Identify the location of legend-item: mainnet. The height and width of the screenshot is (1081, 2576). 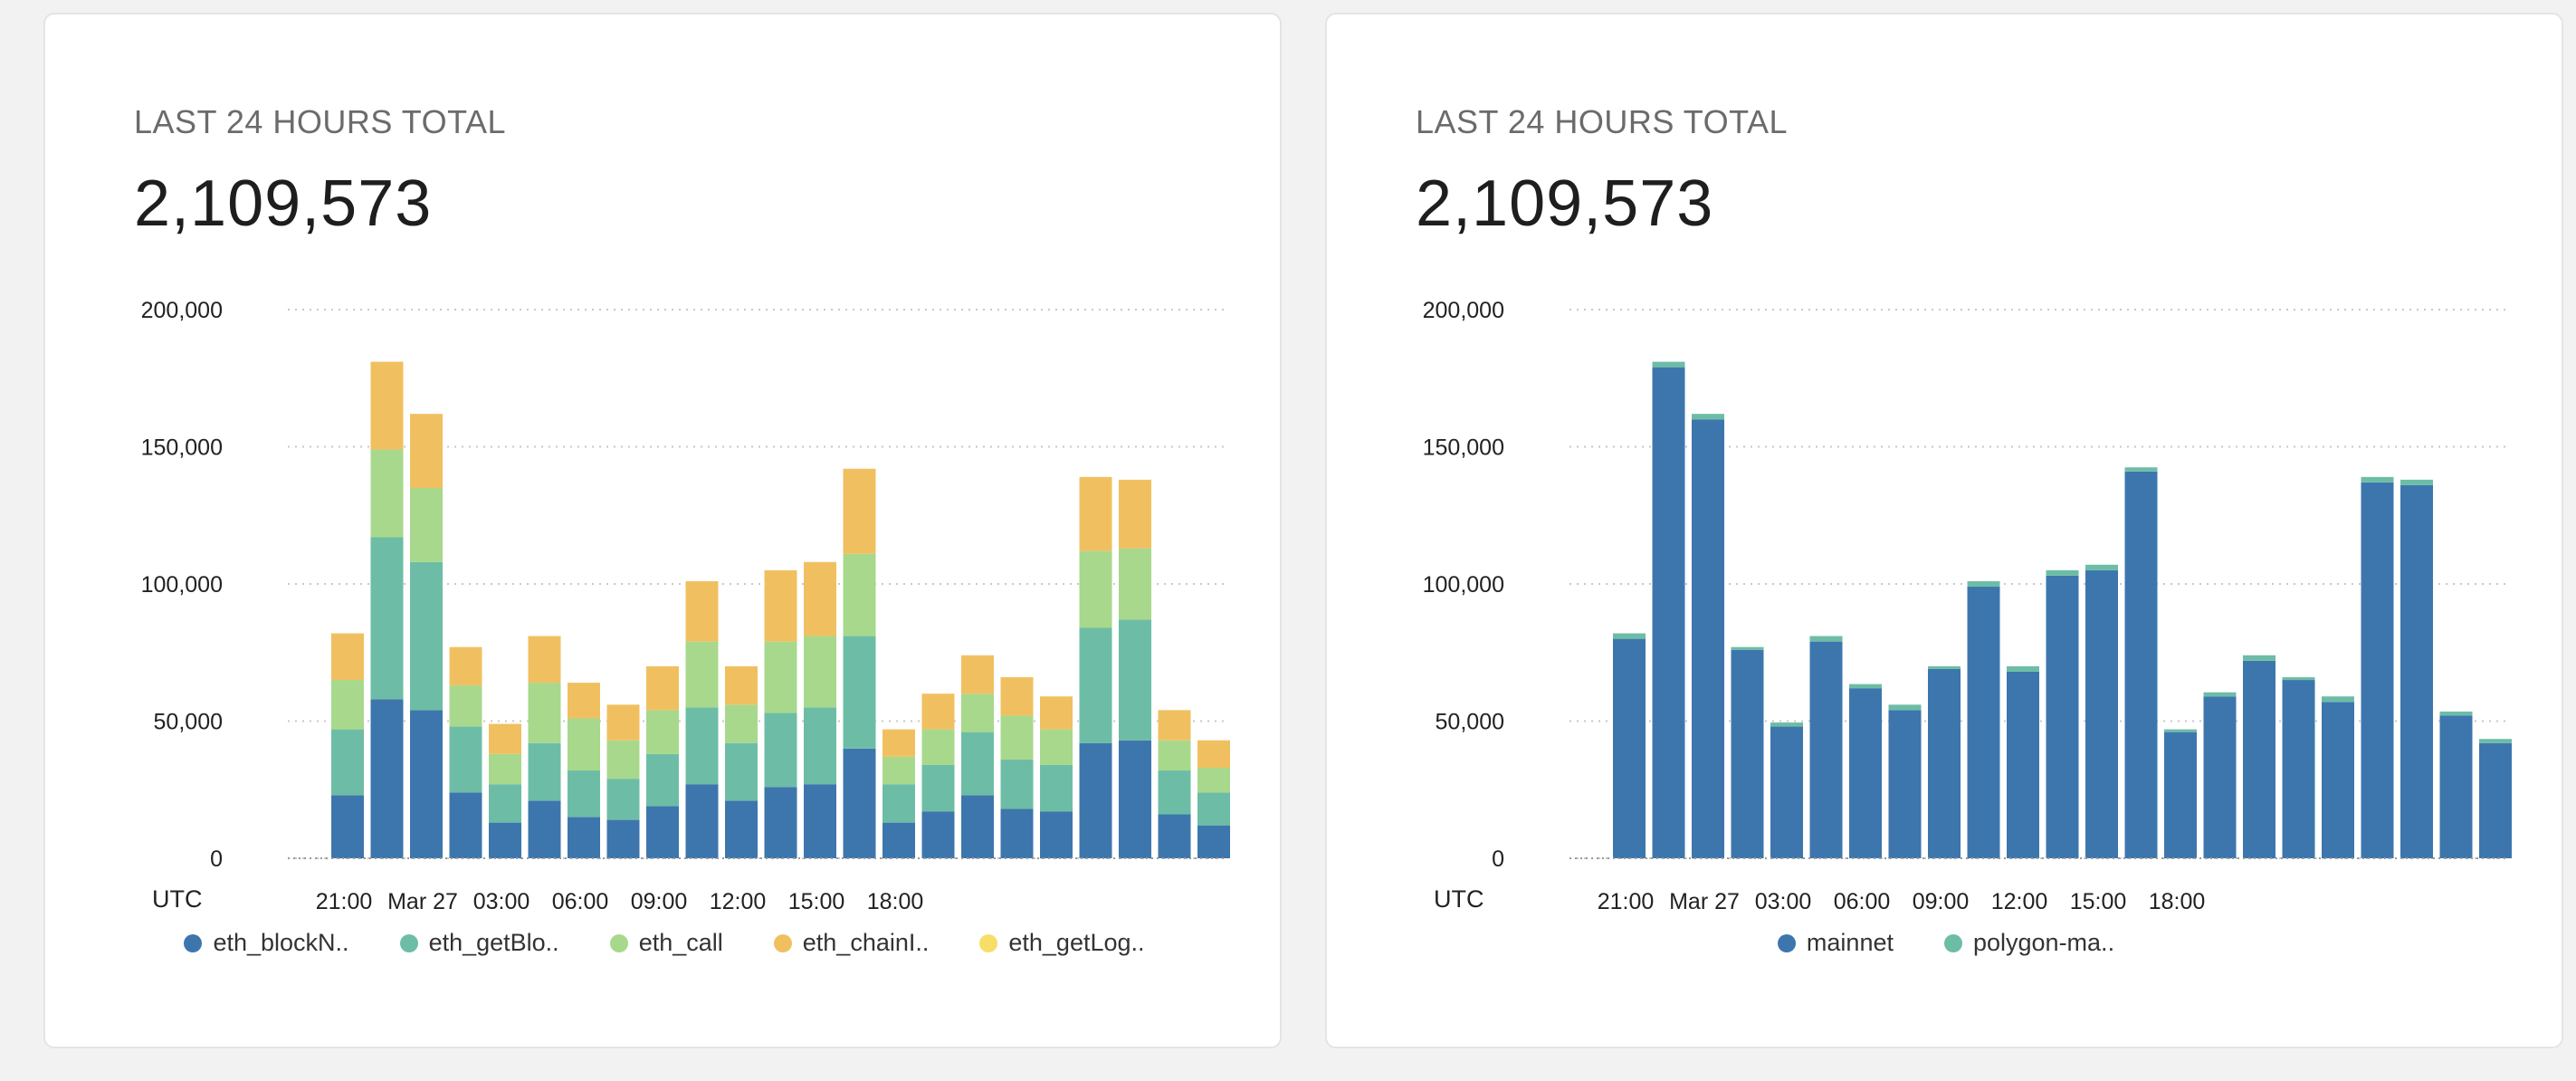
(1835, 943).